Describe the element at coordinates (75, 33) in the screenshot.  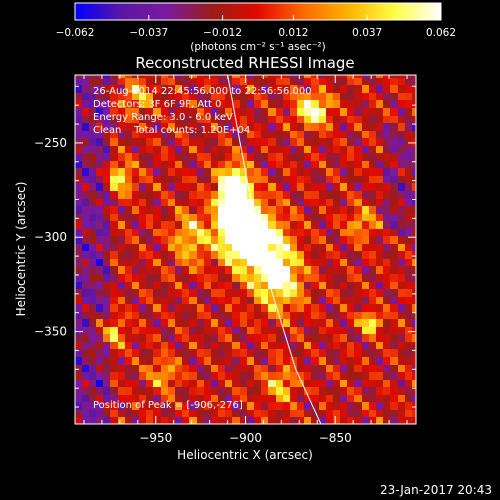
I see `colorbar-tick-label: −0.062` at that location.